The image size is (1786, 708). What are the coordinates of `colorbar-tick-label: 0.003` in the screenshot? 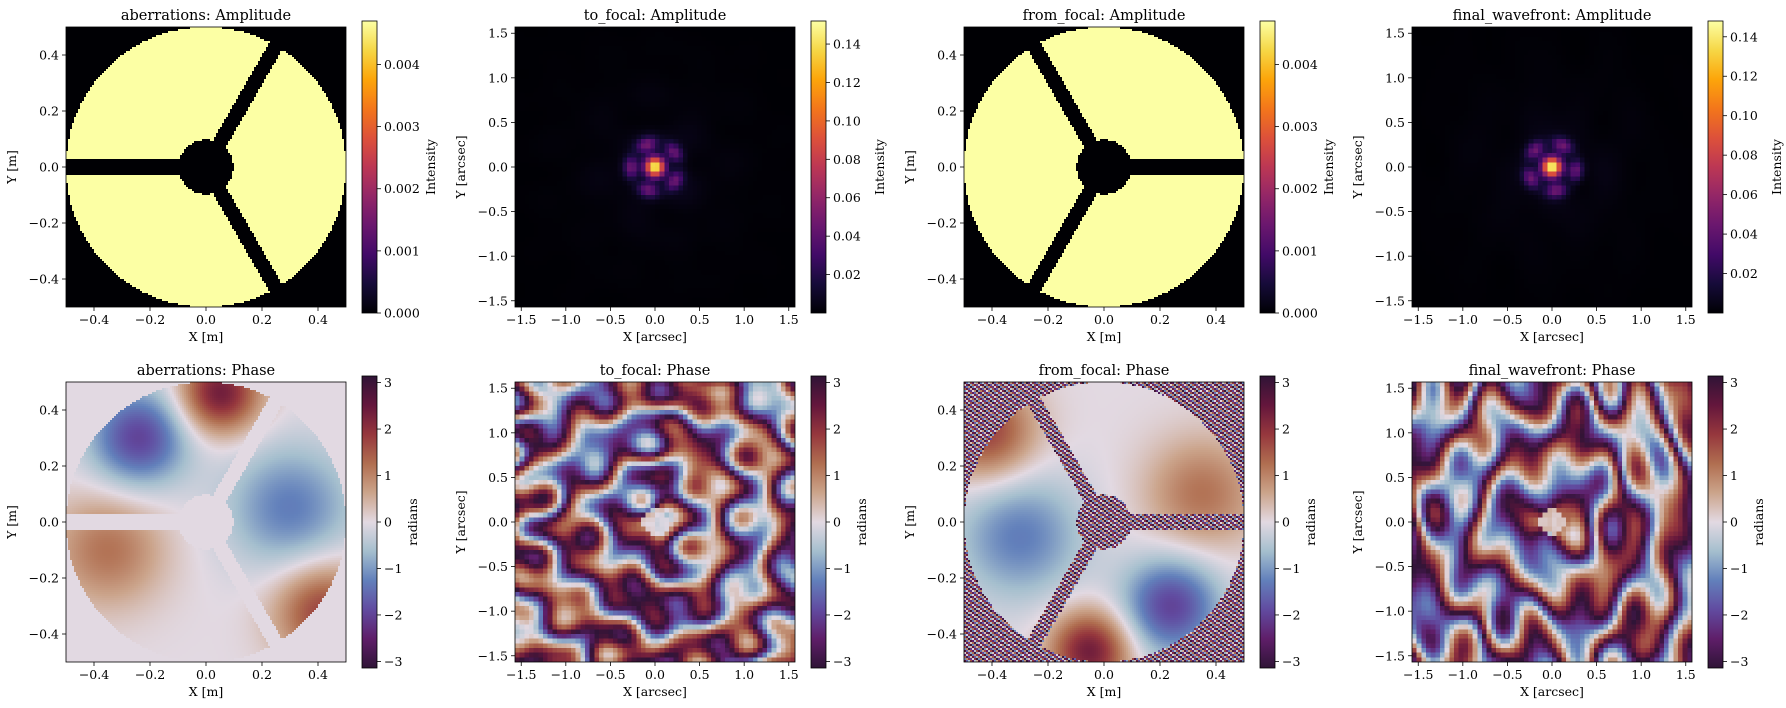 It's located at (402, 126).